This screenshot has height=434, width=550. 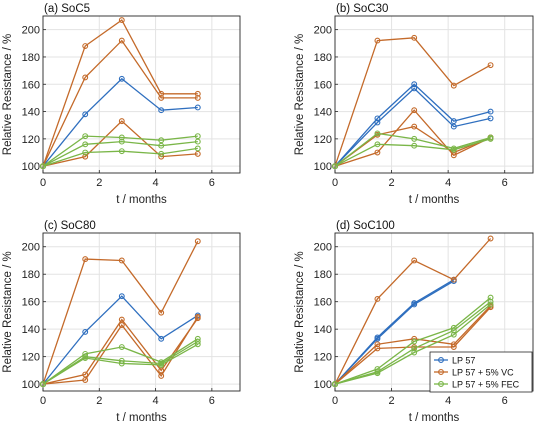 What do you see at coordinates (483, 373) in the screenshot?
I see `legend-label: LP 57 + 5% VC` at bounding box center [483, 373].